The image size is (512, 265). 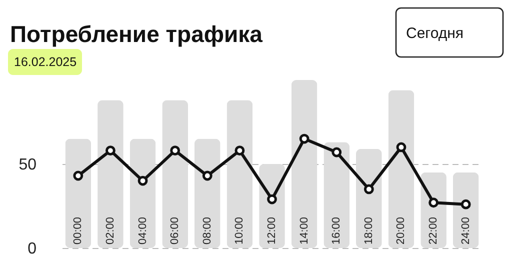 What do you see at coordinates (336, 230) in the screenshot?
I see `x-tick-label: 16:00` at bounding box center [336, 230].